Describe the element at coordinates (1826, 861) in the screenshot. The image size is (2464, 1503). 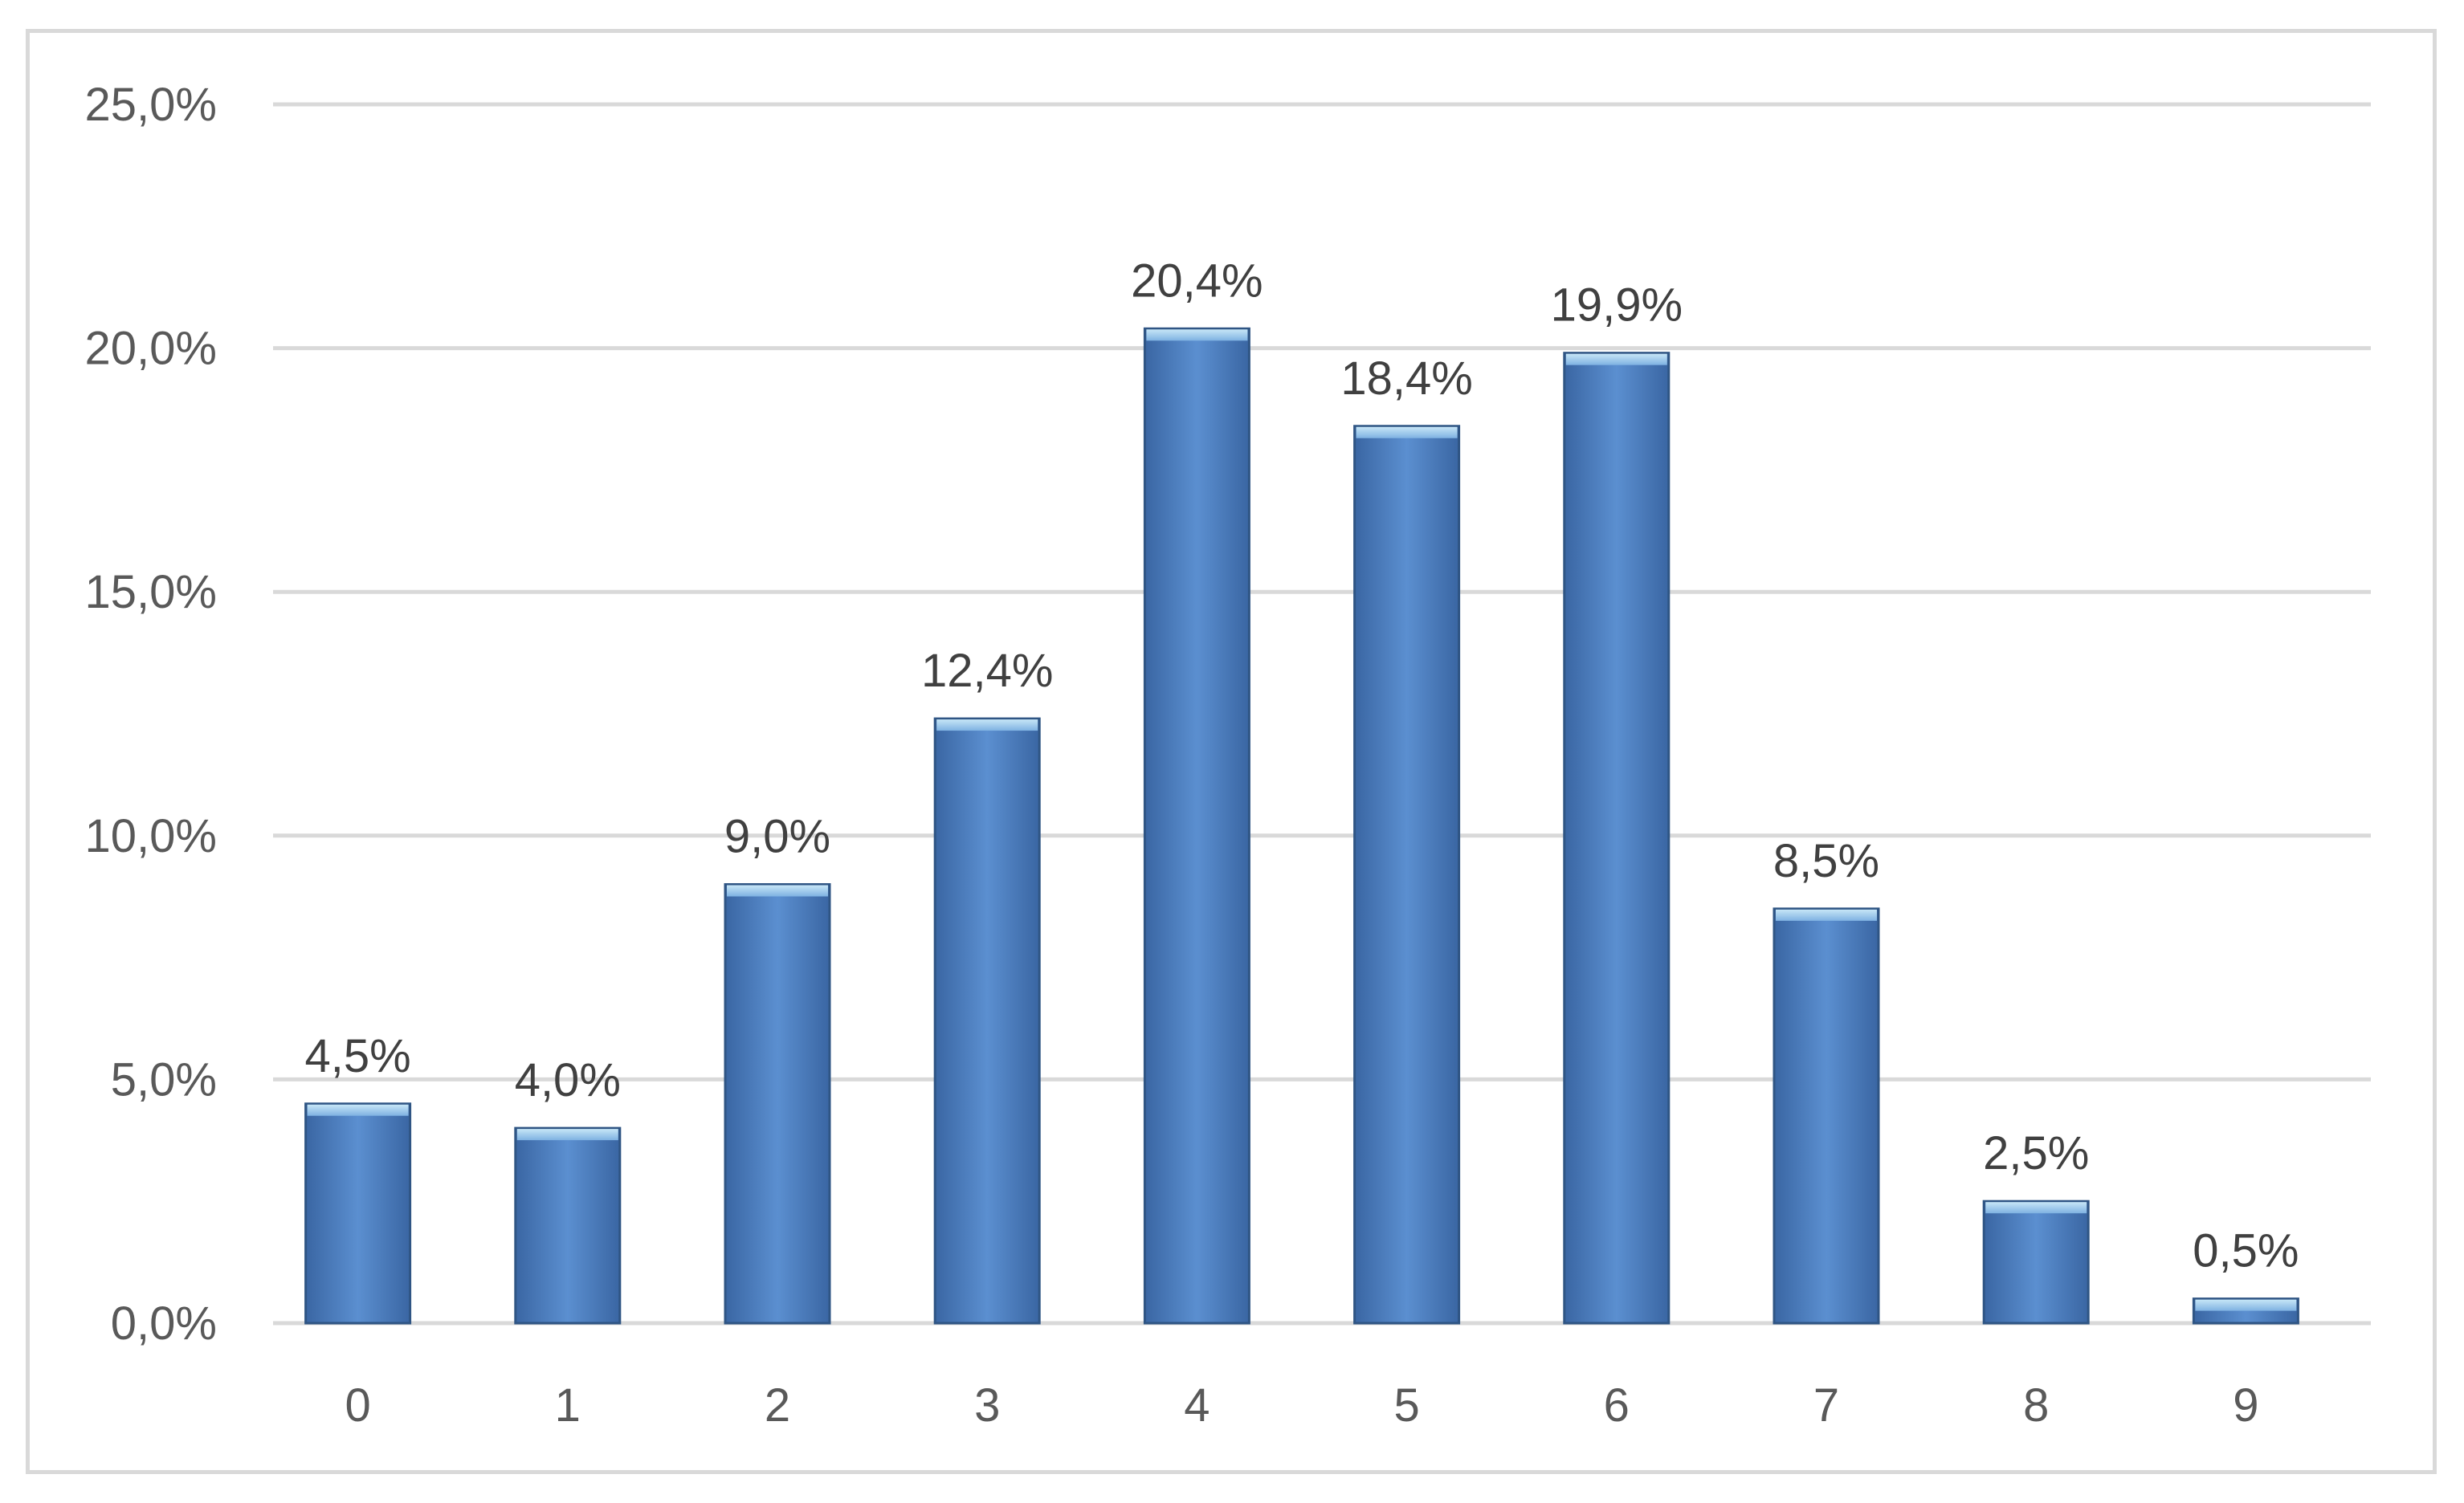
I see `data-label: 8,5%` at that location.